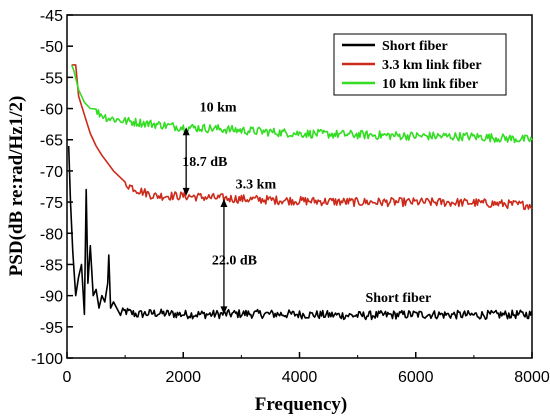 The height and width of the screenshot is (420, 550). I want to click on y-tick-label: -100, so click(47, 359).